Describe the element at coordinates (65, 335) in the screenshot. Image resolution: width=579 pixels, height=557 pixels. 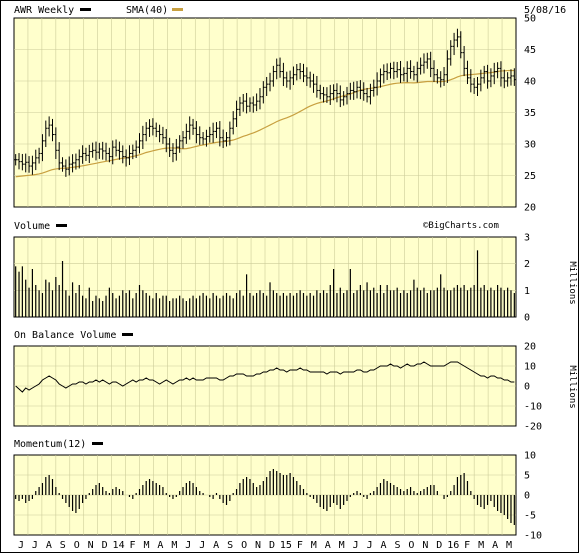
I see `obv-title: On Balance Volume` at that location.